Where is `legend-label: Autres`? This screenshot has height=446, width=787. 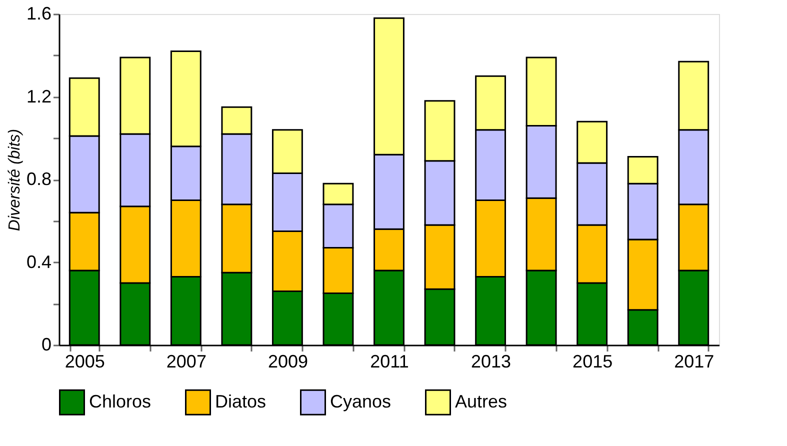
legend-label: Autres is located at coordinates (481, 401).